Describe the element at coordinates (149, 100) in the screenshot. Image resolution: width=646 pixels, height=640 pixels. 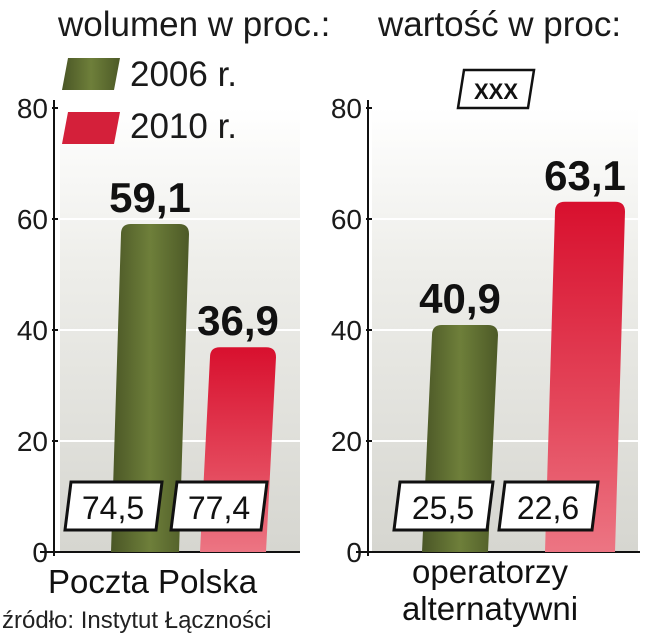
I see `legend: 2006 r. 2010 r.` at that location.